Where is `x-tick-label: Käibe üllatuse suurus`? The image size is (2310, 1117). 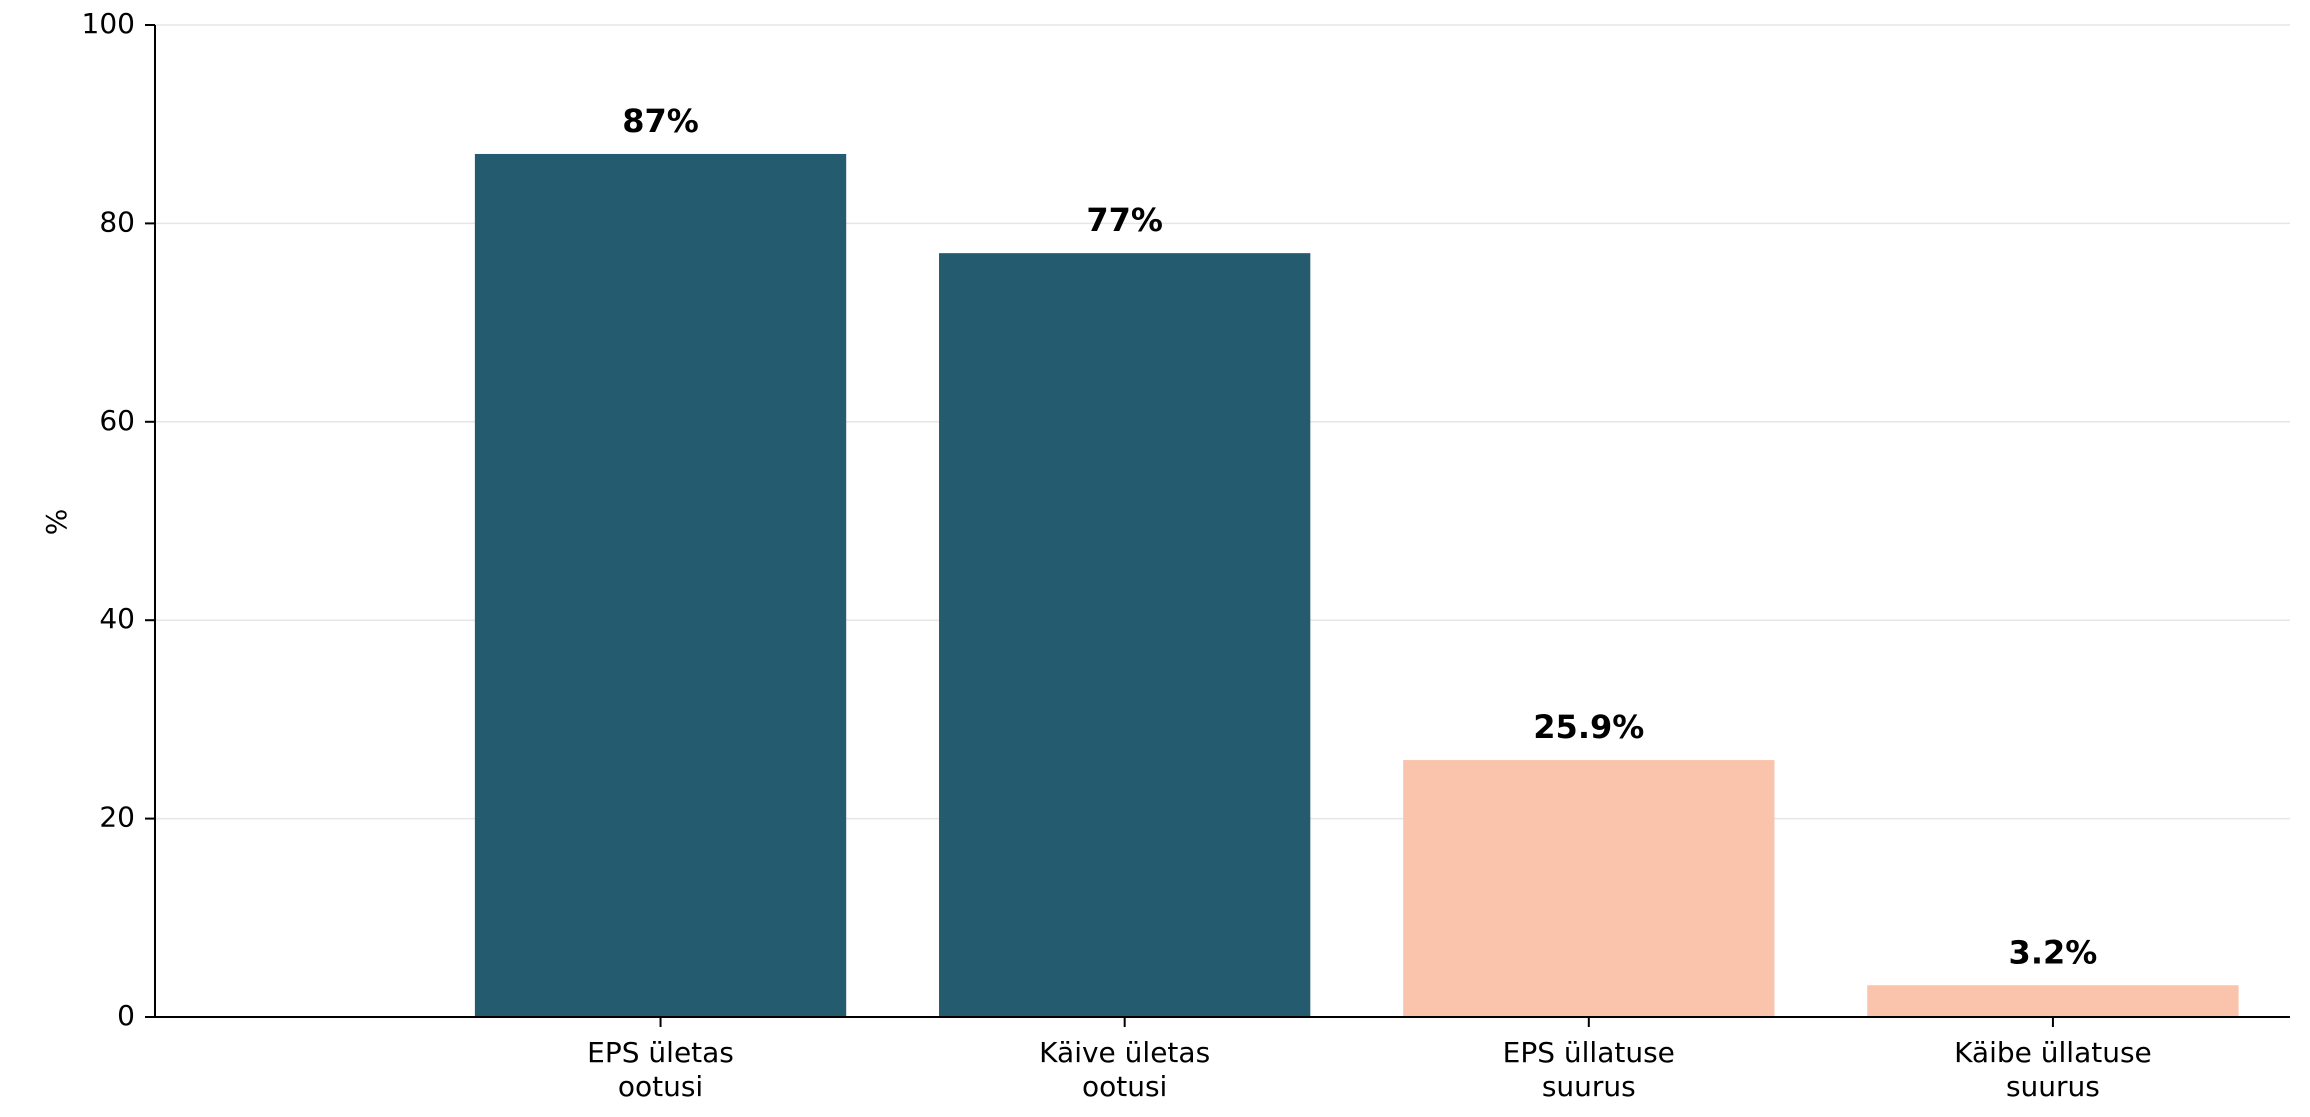
x-tick-label: Käibe üllatuse suurus is located at coordinates (2053, 1069).